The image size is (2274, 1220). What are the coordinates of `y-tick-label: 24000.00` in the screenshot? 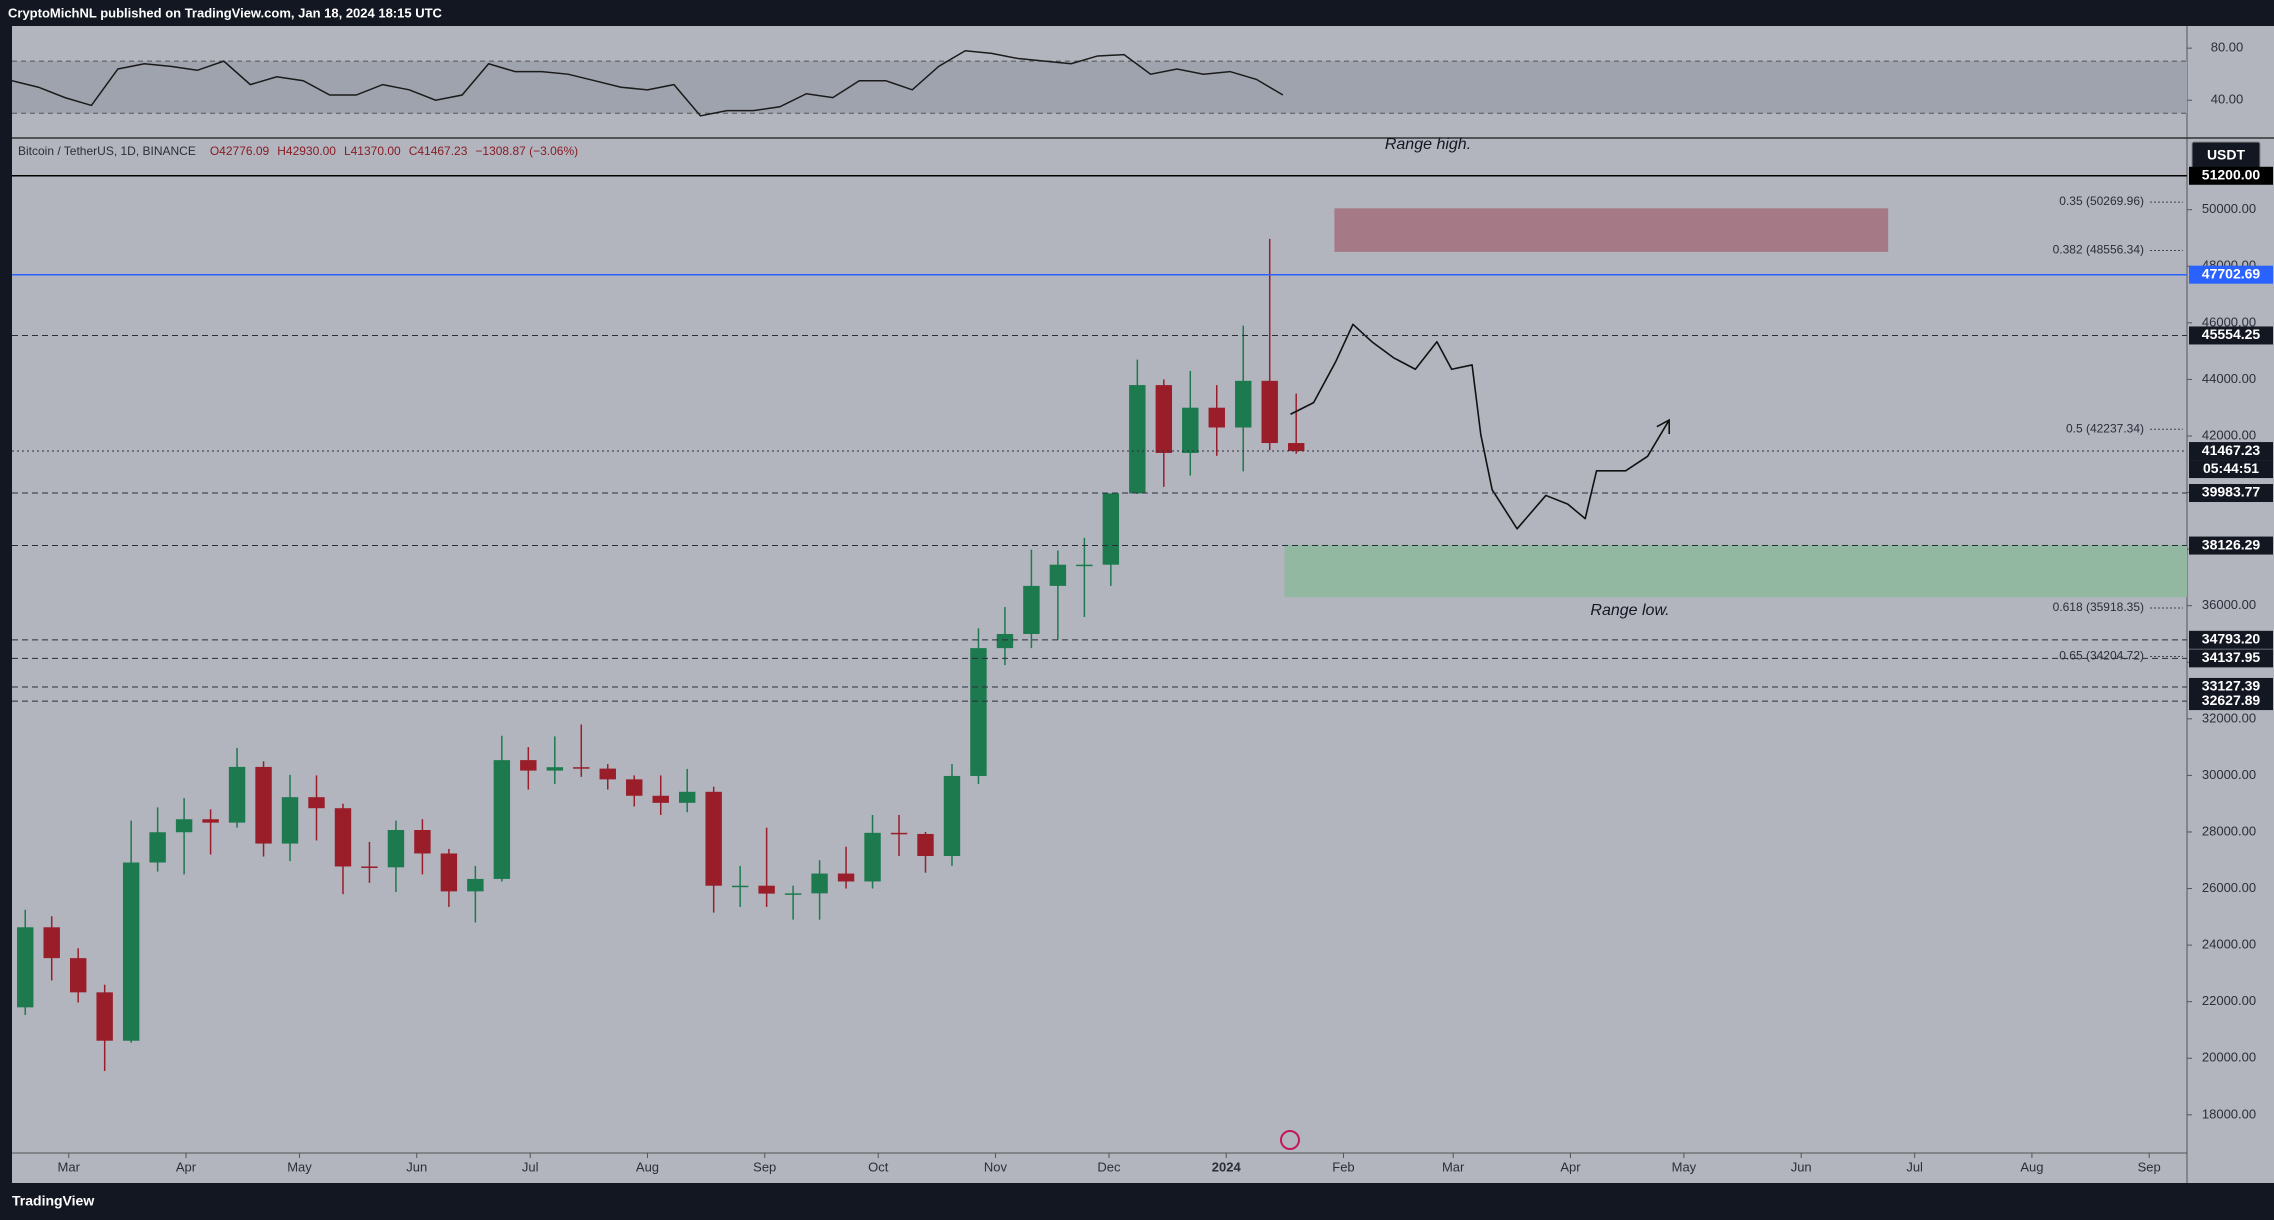 It's located at (2229, 944).